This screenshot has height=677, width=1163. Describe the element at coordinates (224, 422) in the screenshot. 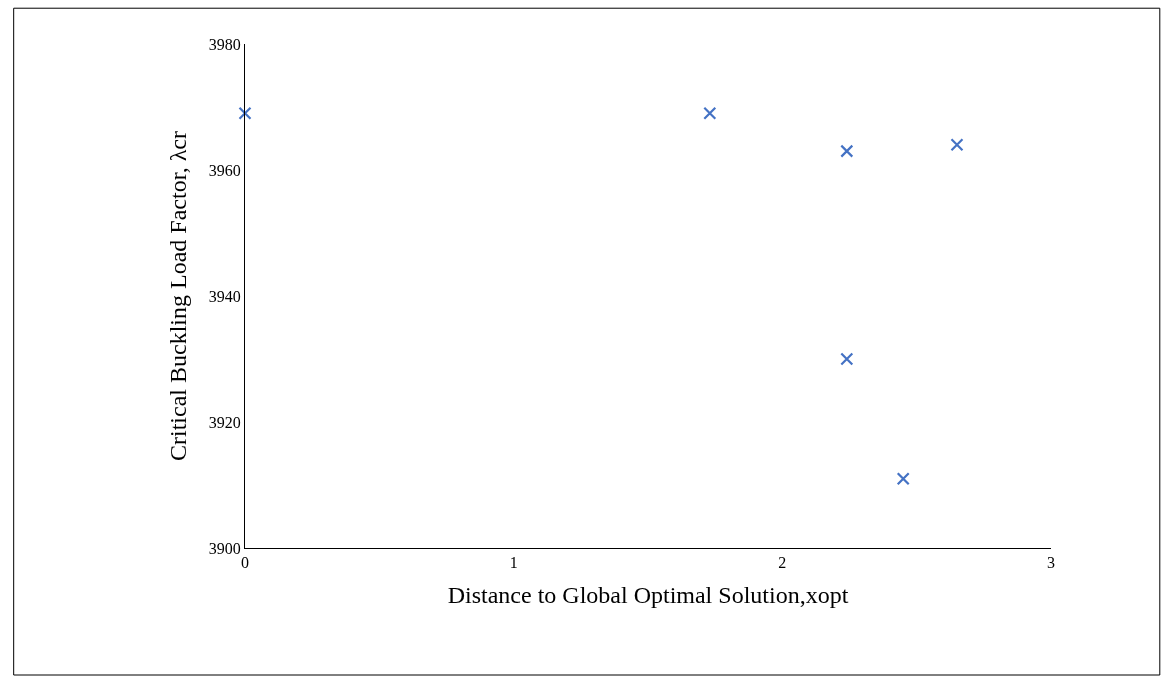

I see `y-tick-label: 3920` at that location.